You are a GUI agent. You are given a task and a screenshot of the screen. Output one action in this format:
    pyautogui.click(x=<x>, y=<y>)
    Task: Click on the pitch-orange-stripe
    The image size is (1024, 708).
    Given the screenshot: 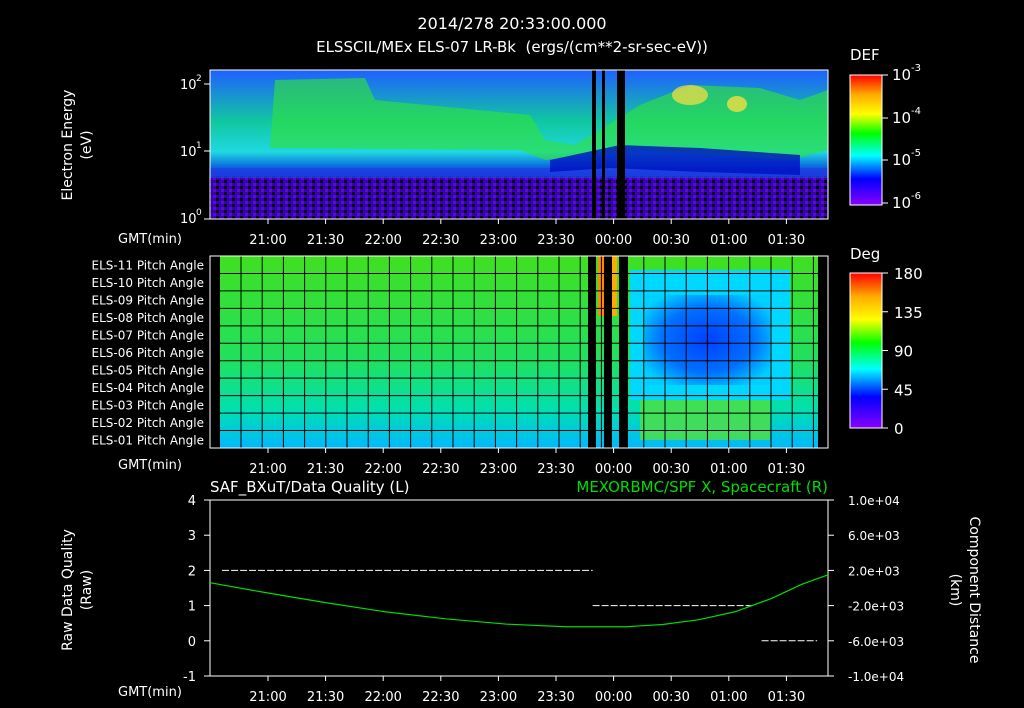 What is the action you would take?
    pyautogui.click(x=614, y=286)
    